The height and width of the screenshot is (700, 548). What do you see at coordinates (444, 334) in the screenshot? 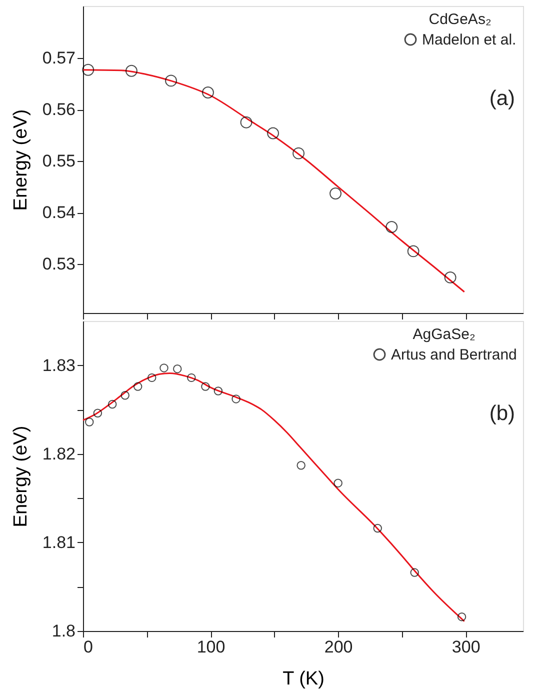
I see `legend-title: AgGaSe₂` at bounding box center [444, 334].